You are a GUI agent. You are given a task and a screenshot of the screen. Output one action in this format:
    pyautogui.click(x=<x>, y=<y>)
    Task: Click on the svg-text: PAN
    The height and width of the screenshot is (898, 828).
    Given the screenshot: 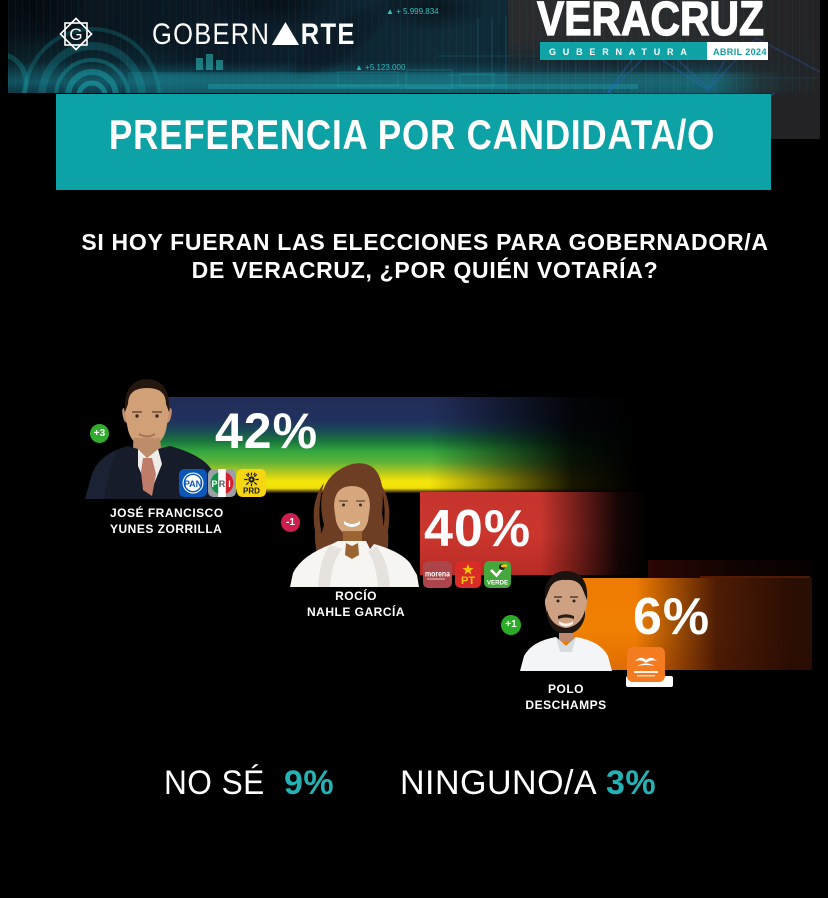 What is the action you would take?
    pyautogui.click(x=193, y=484)
    